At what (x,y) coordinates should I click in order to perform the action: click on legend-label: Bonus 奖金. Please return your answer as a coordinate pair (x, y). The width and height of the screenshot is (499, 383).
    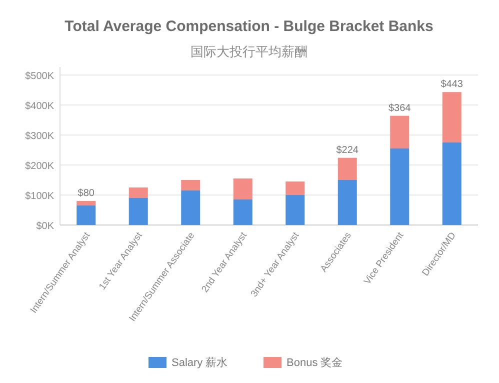
    Looking at the image, I should click on (314, 363).